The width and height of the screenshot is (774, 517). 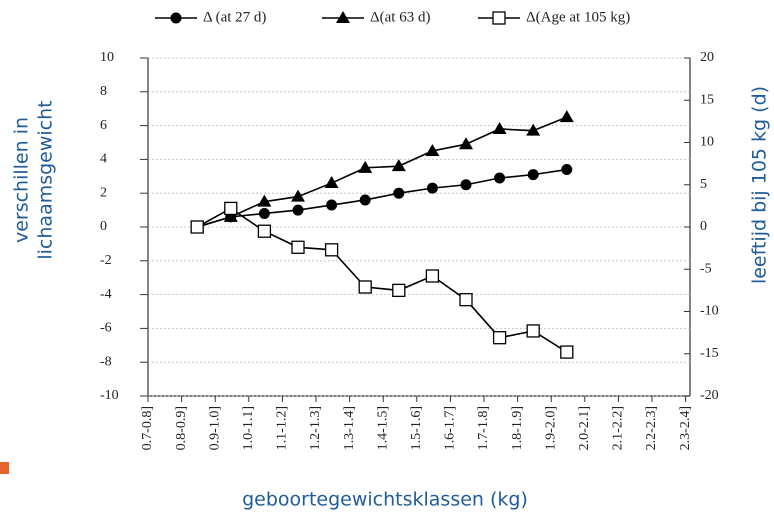 I want to click on y-axis-title: lichaamsgewicht, so click(x=46, y=179).